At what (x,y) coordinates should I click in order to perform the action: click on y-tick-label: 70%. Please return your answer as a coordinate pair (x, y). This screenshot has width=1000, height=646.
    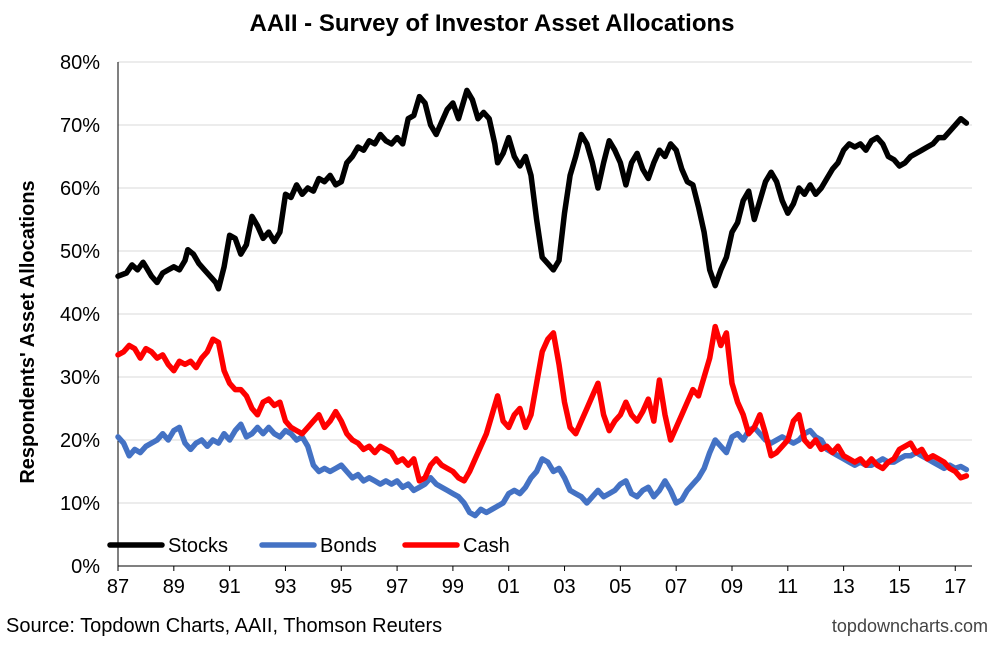
    Looking at the image, I should click on (80, 126).